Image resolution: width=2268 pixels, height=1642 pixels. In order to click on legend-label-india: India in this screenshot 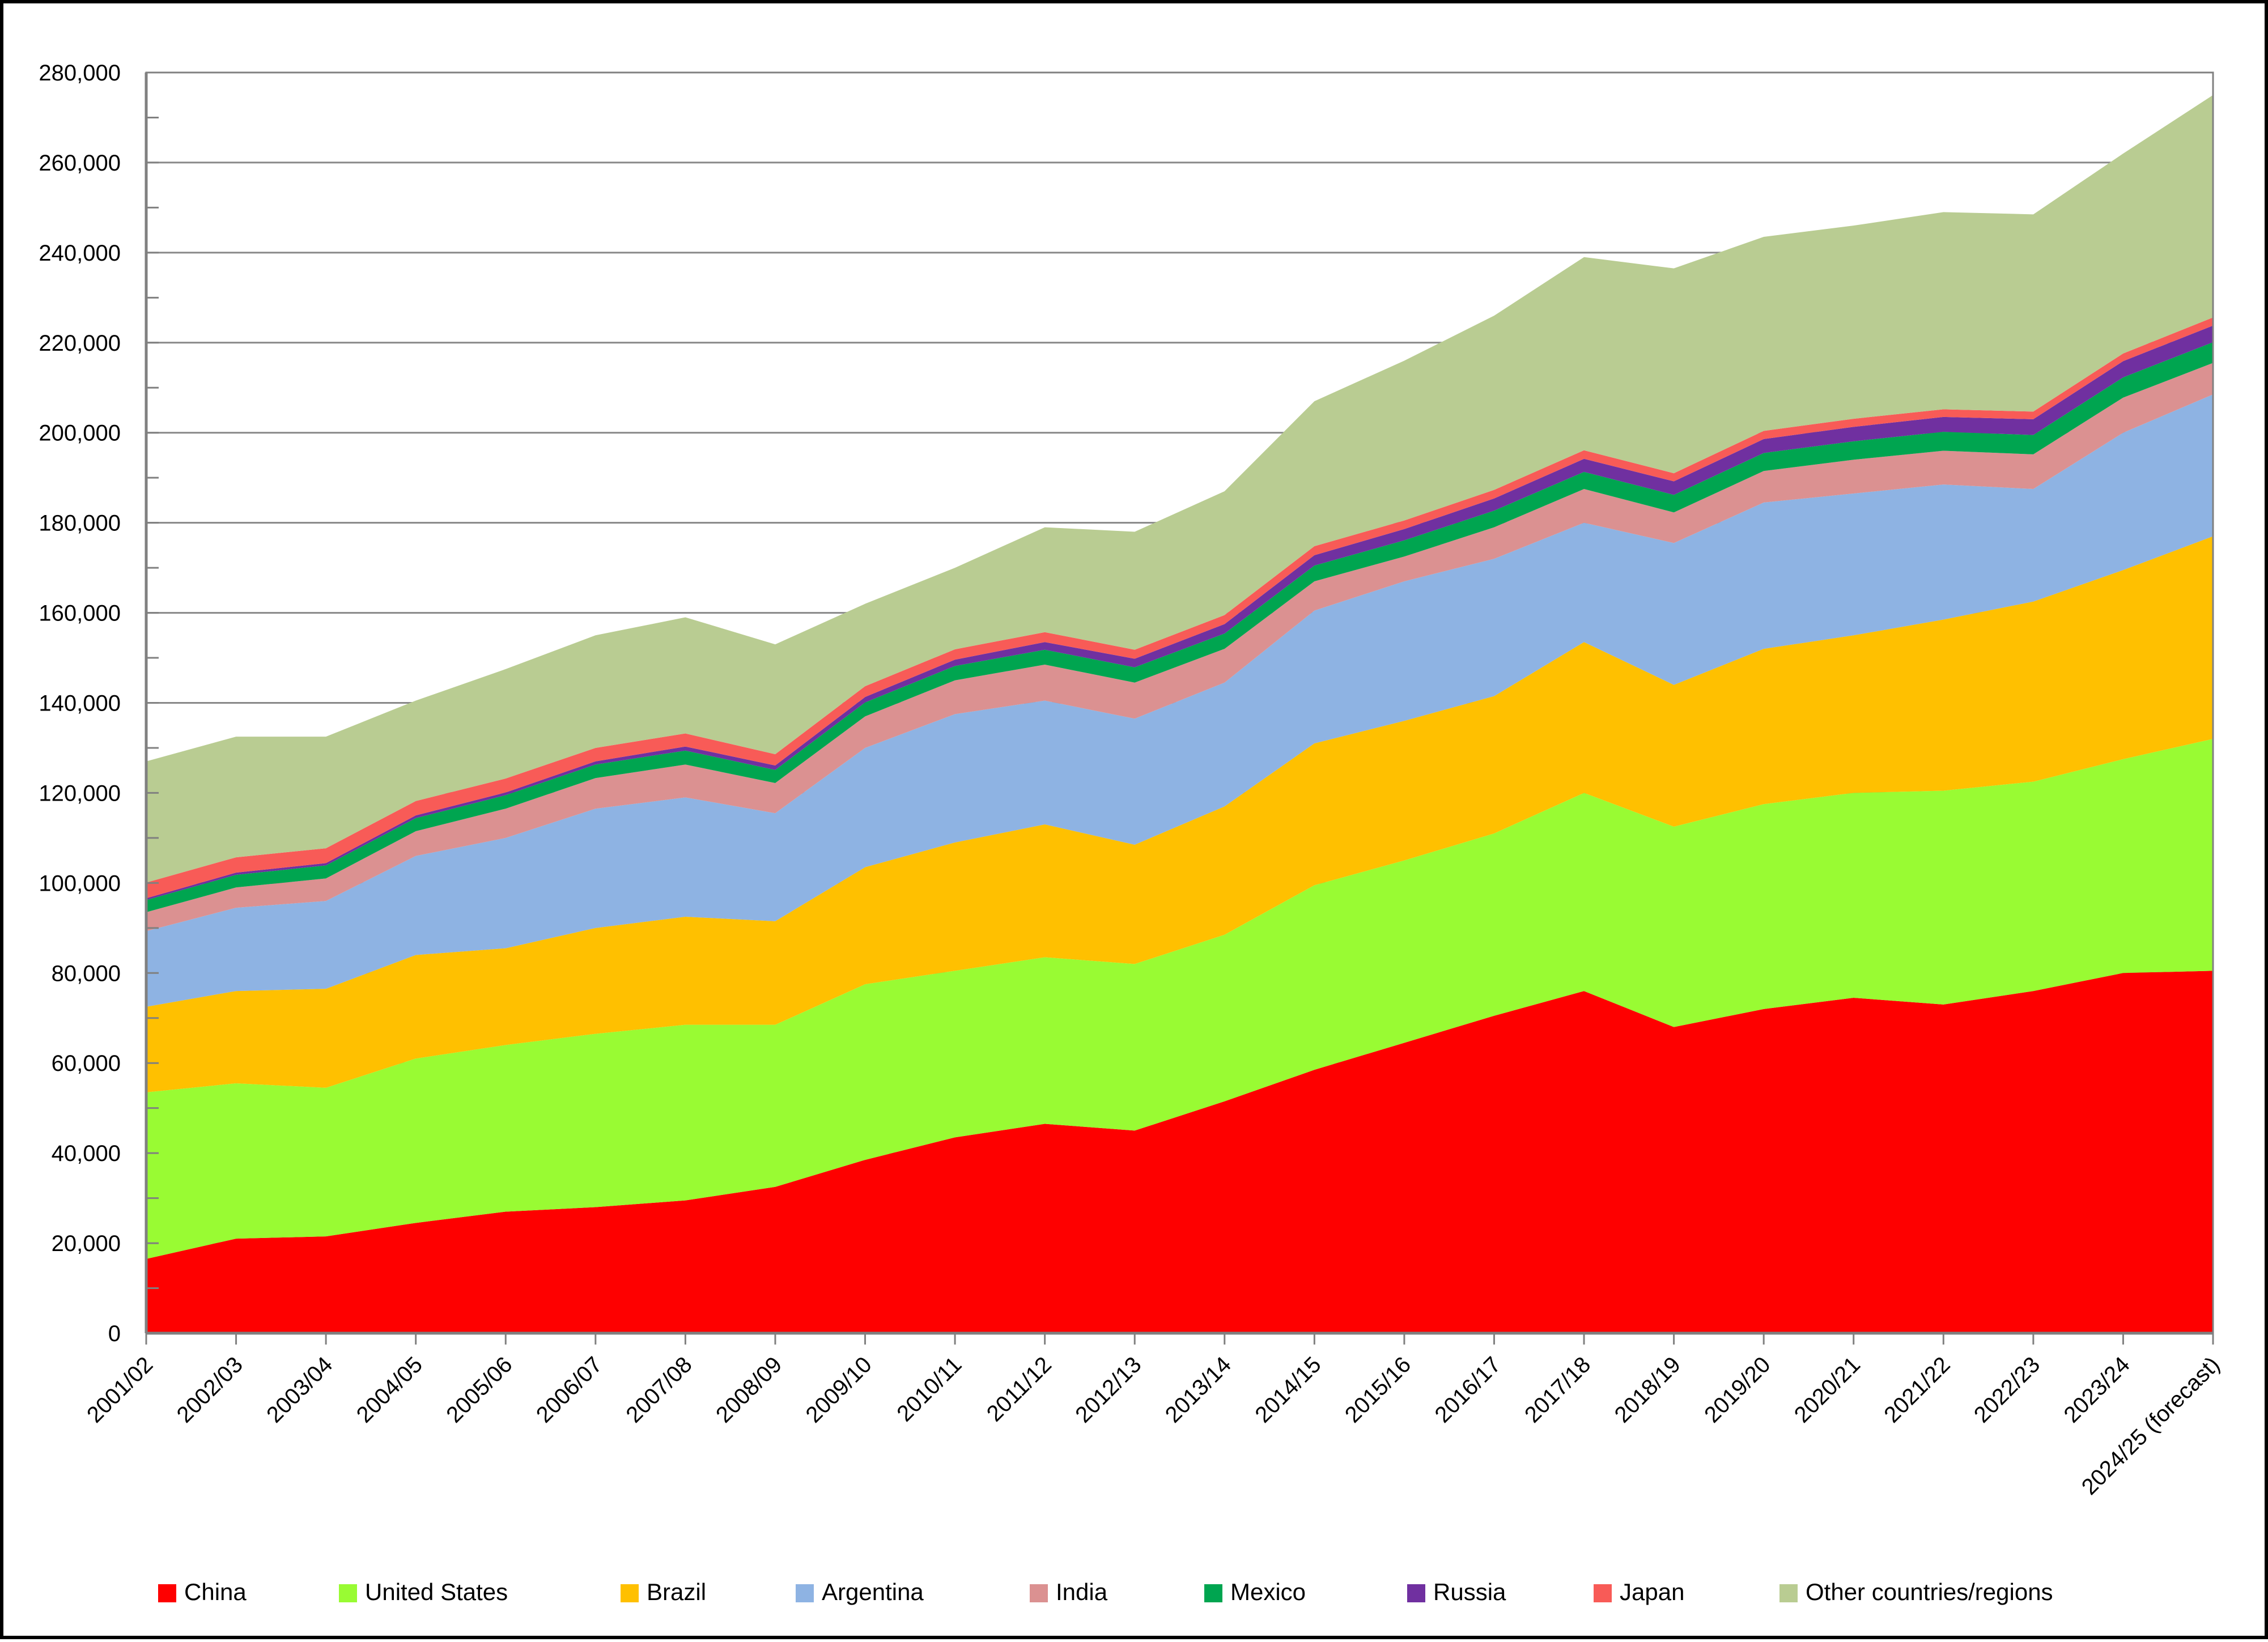, I will do `click(1082, 1592)`.